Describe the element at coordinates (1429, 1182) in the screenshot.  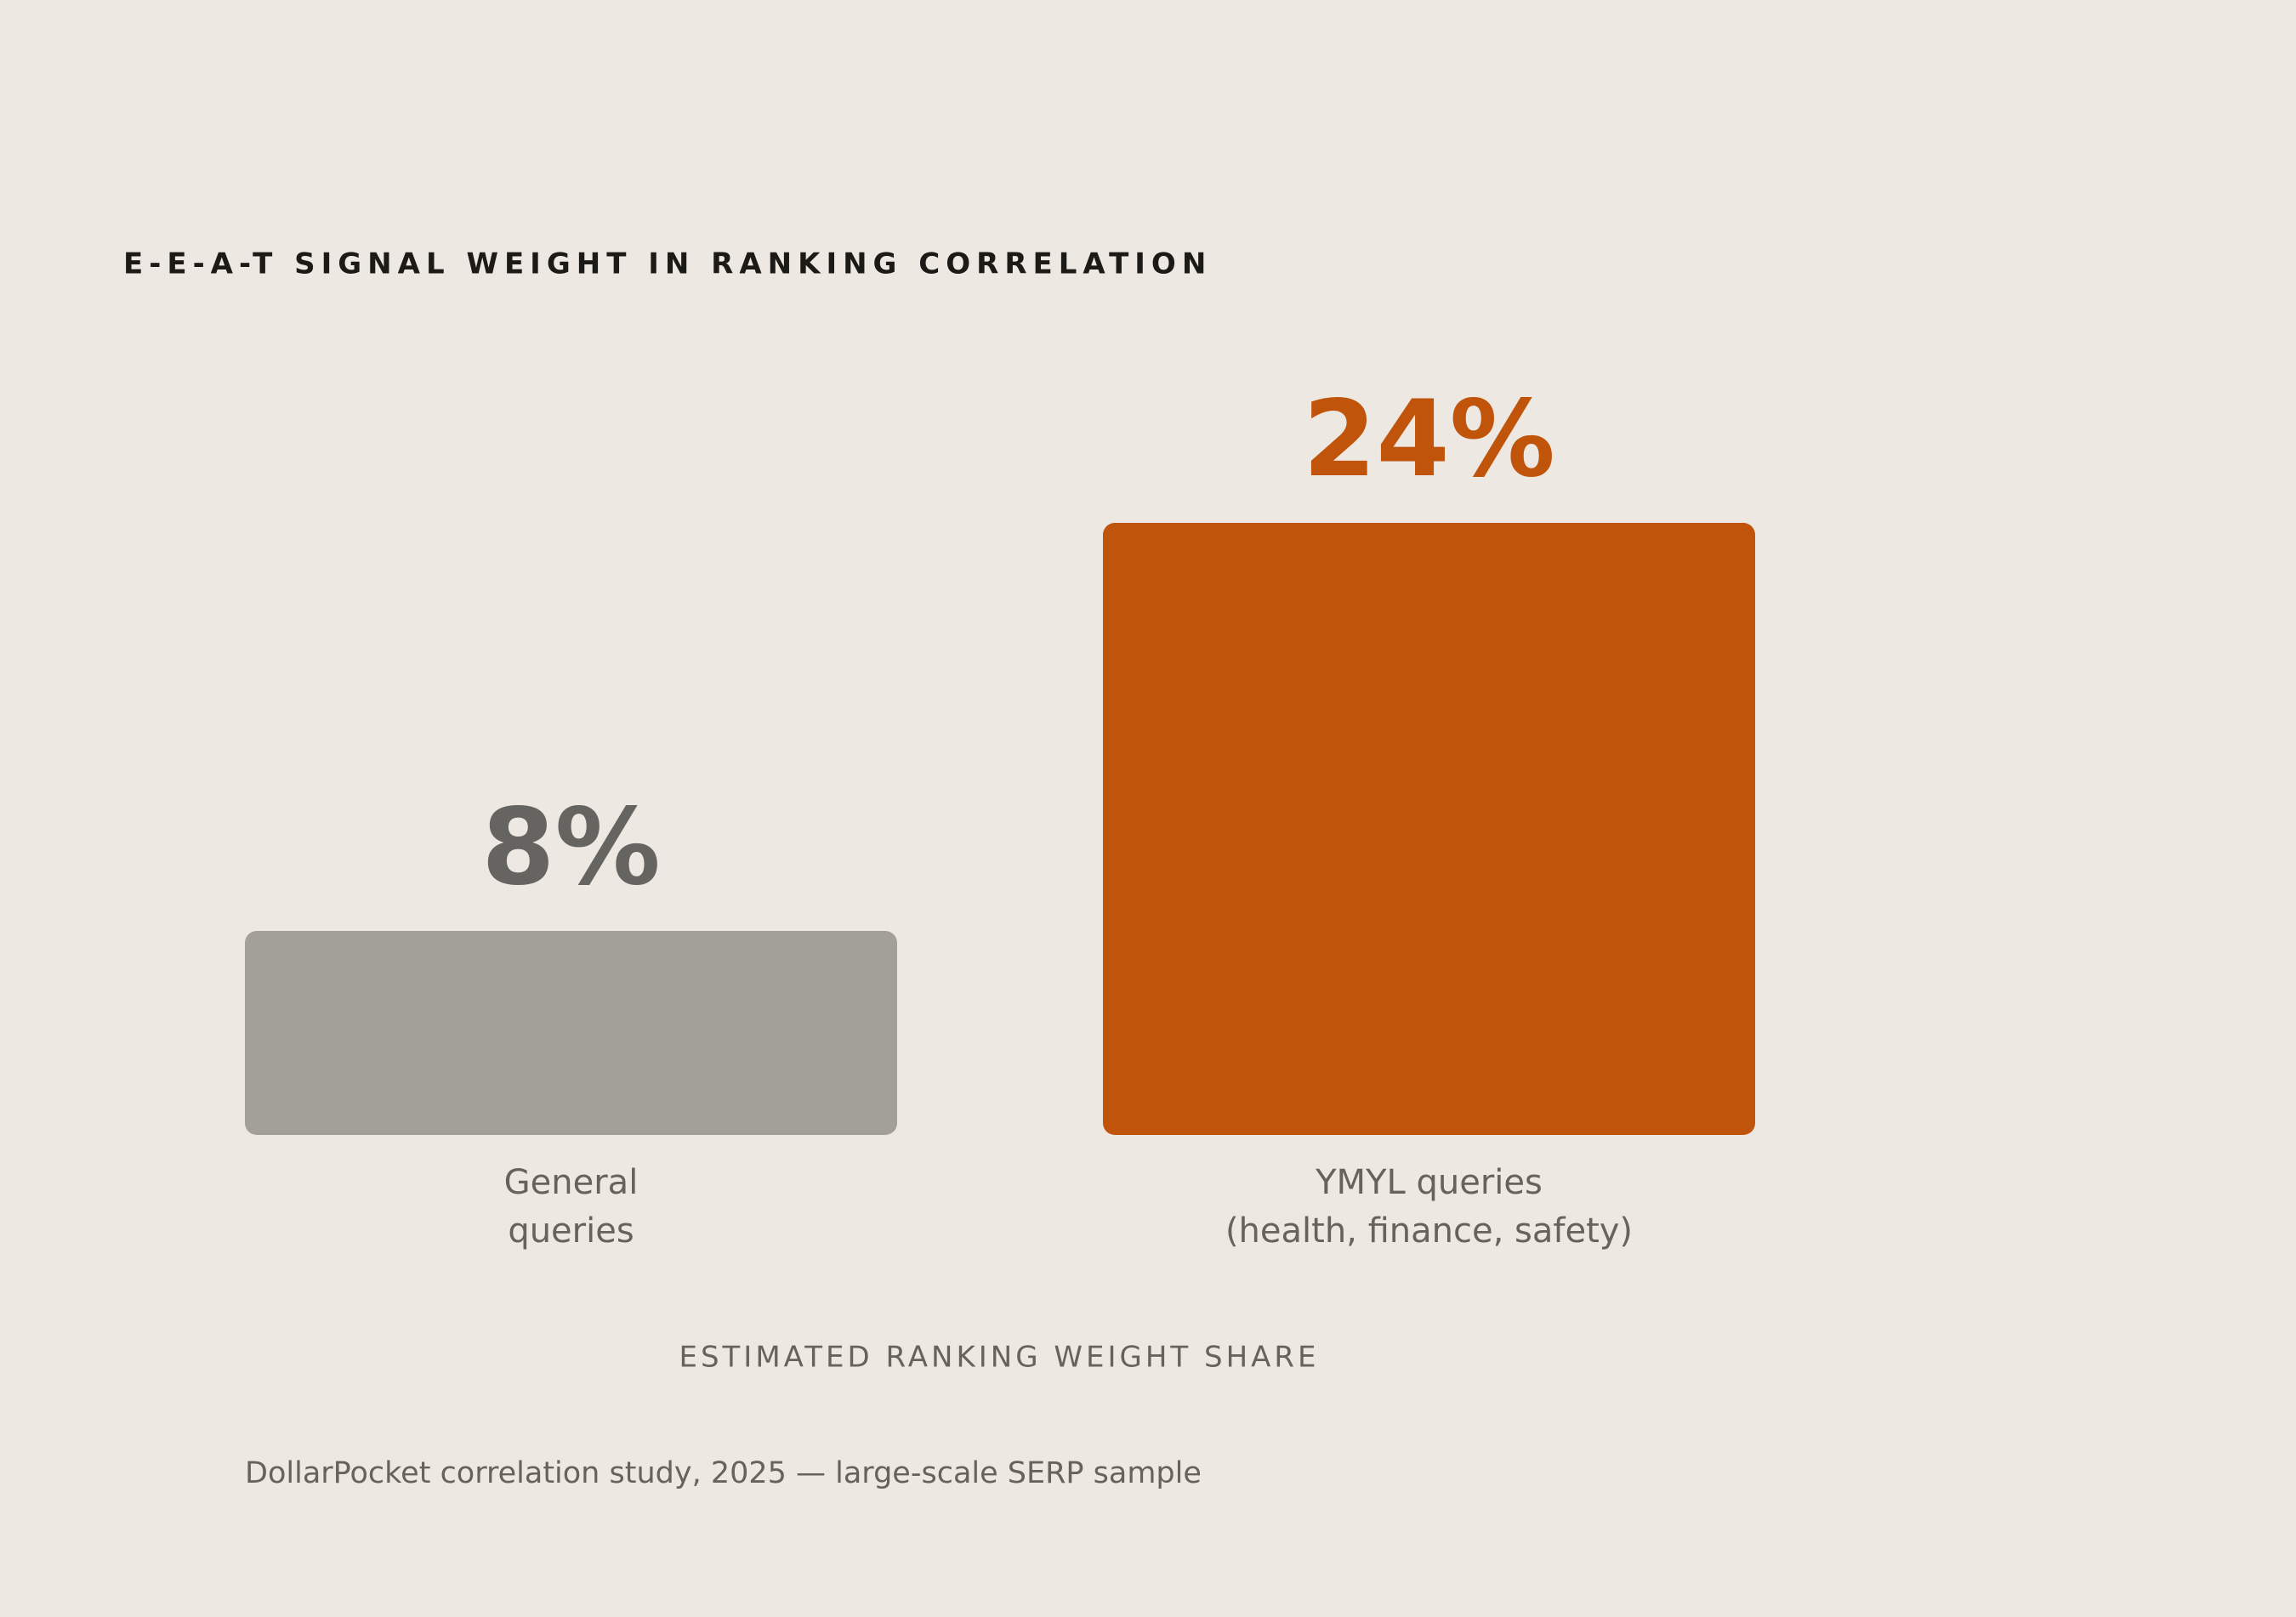
I see `category-label: YMYL queries` at that location.